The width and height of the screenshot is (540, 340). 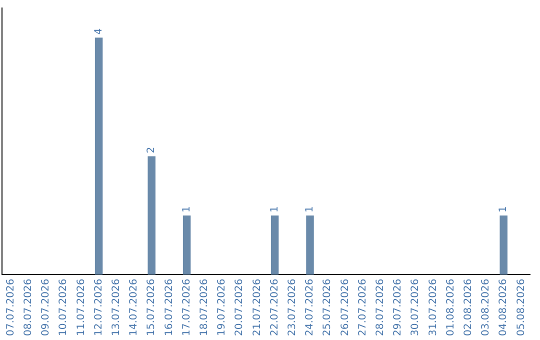 What do you see at coordinates (81, 307) in the screenshot?
I see `x-tick-label: 11.07.2026` at bounding box center [81, 307].